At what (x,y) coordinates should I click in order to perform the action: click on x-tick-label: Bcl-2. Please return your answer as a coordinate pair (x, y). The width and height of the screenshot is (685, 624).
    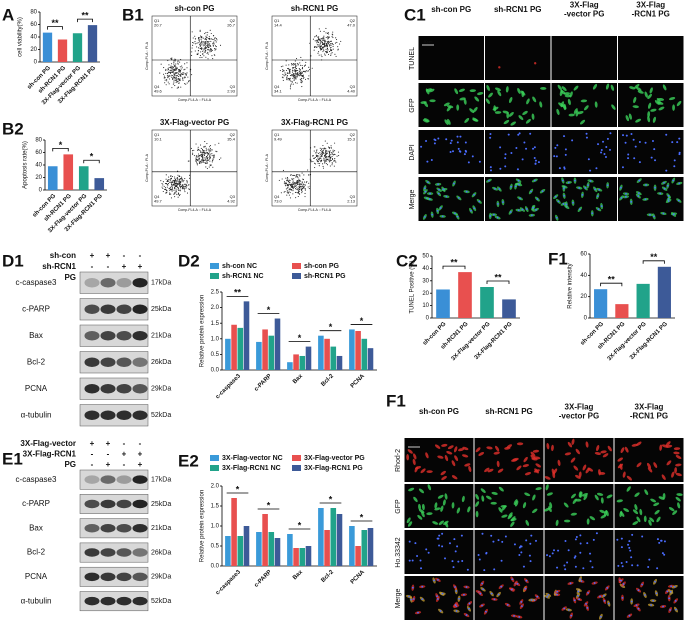
    Looking at the image, I should click on (327, 576).